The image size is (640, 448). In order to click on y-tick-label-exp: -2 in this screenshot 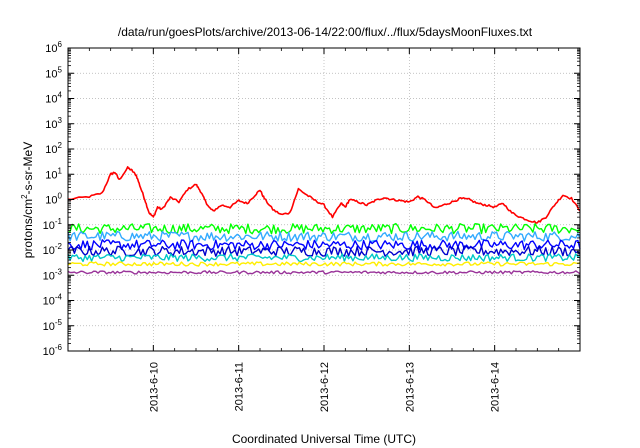, I will do `click(59, 246)`.